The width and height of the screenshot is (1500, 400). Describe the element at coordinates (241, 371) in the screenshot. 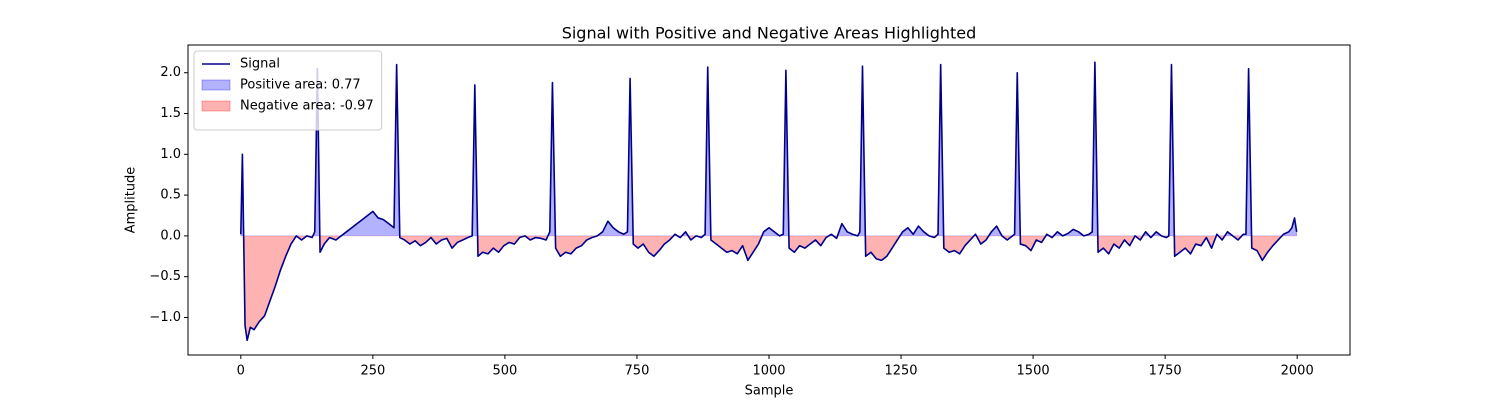

I see `x-tick-label: 0` at that location.